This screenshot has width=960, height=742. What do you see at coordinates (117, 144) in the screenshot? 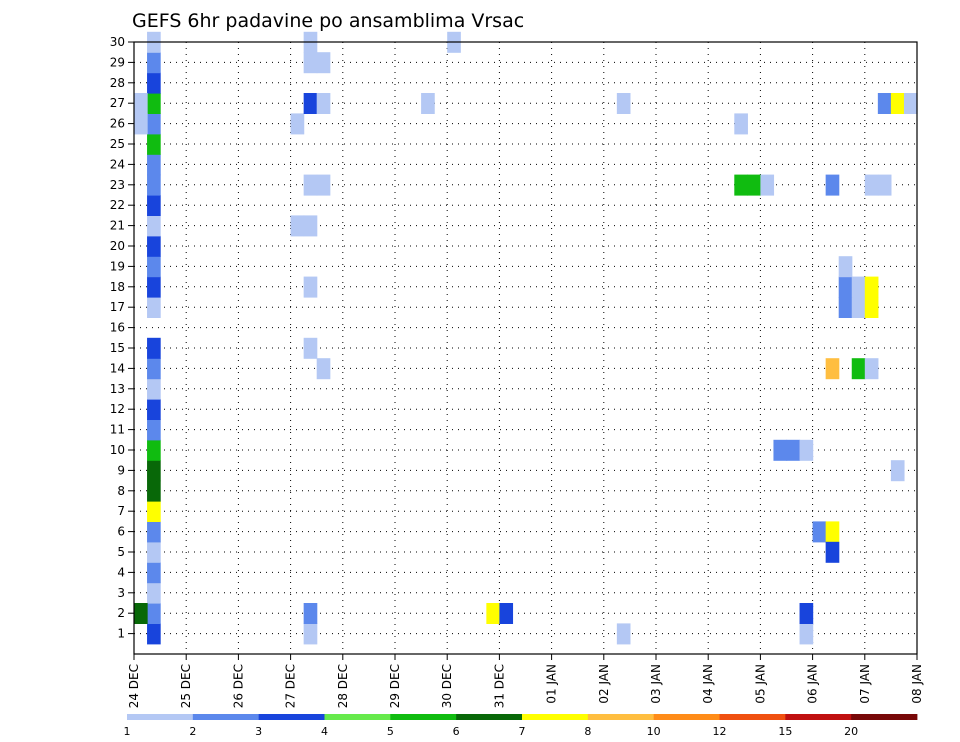
I see `y-tick-label: 25` at bounding box center [117, 144].